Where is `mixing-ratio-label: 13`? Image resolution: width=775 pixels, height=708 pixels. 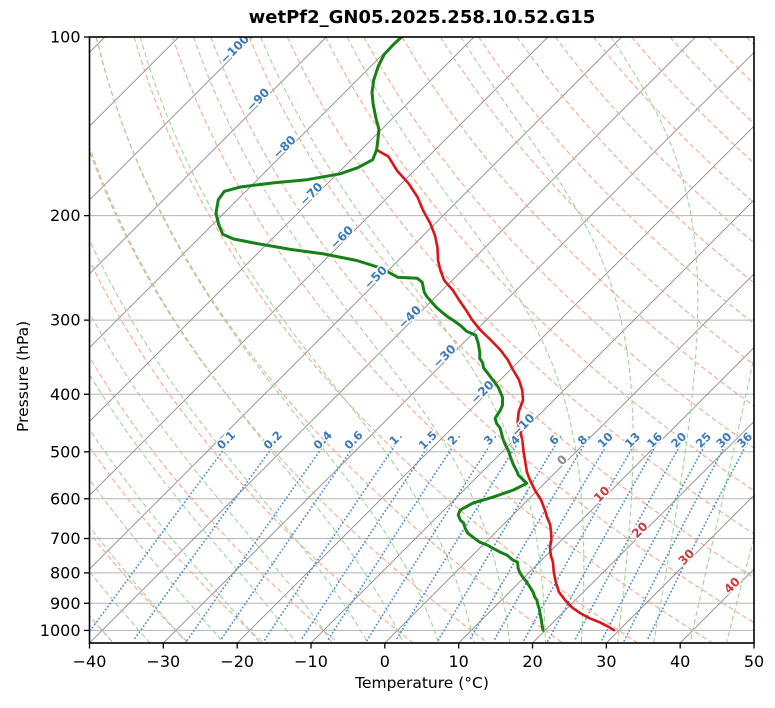 mixing-ratio-label: 13 is located at coordinates (632, 439).